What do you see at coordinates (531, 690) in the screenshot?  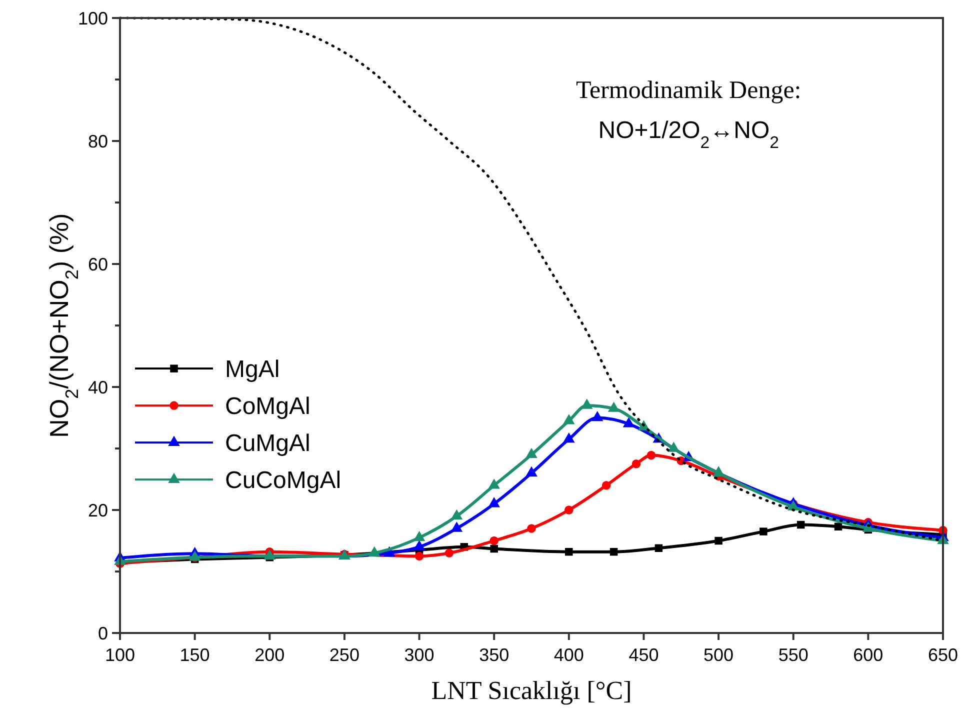 I see `x-axis-title: LNT Sıcaklığı [°C]` at bounding box center [531, 690].